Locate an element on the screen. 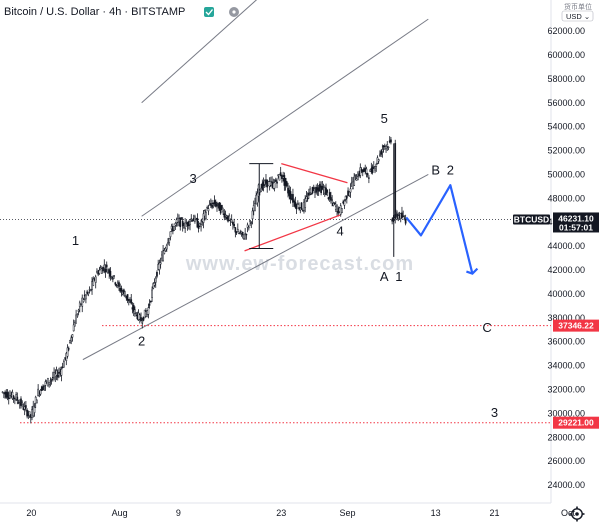 Image resolution: width=600 pixels, height=525 pixels. currency-label: 货币单位 is located at coordinates (578, 6).